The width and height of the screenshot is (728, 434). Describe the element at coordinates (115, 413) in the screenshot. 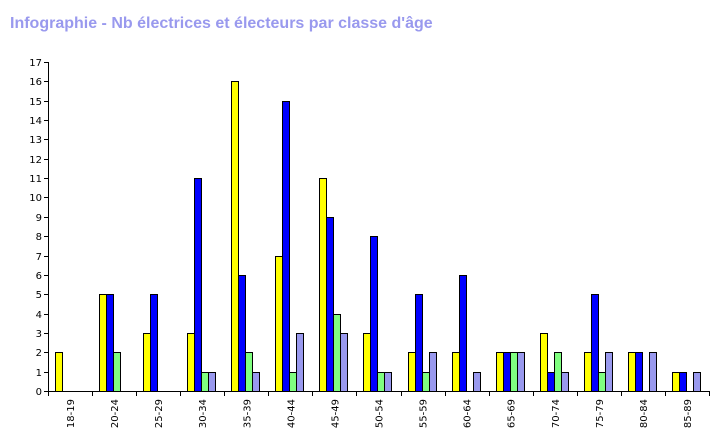

I see `x-tick-label: 20-24` at that location.